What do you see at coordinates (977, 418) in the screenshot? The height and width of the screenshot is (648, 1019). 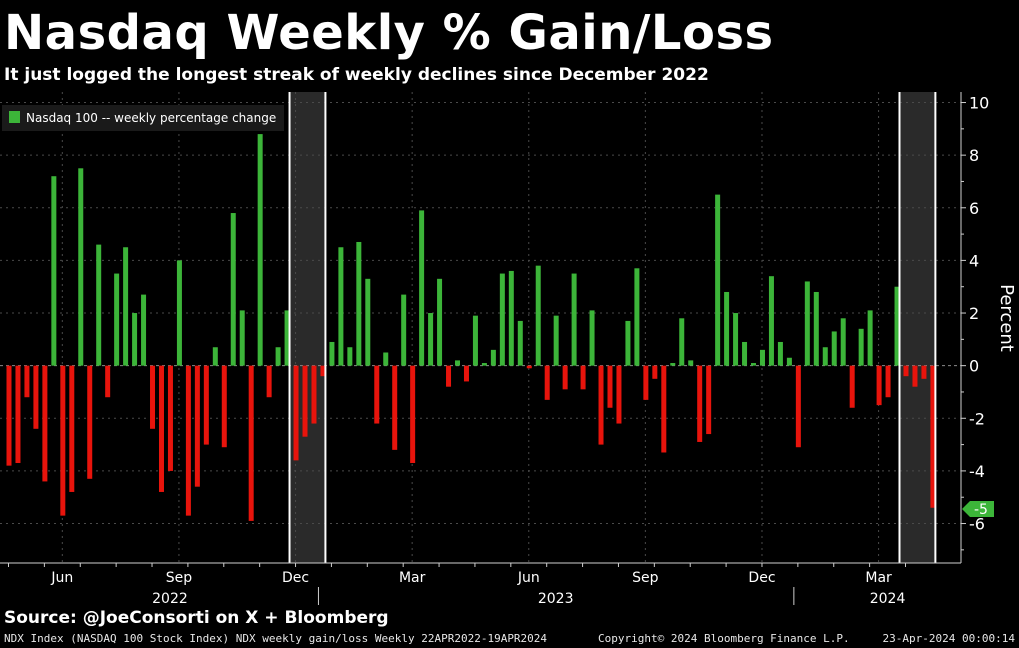 I see `y-tick-label: -2` at bounding box center [977, 418].